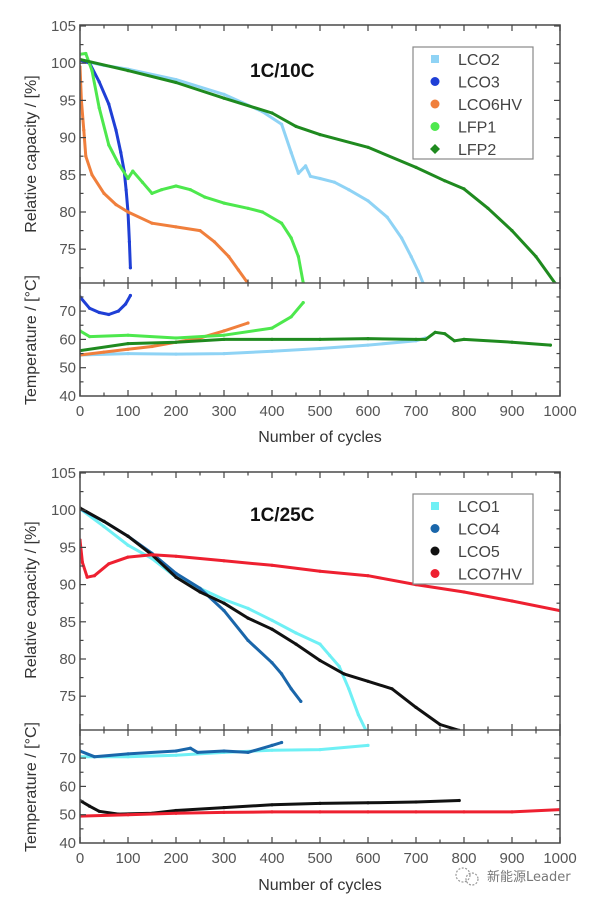 The height and width of the screenshot is (901, 600). Describe the element at coordinates (109, 104) in the screenshot. I see `point-lco3-capacity` at that location.